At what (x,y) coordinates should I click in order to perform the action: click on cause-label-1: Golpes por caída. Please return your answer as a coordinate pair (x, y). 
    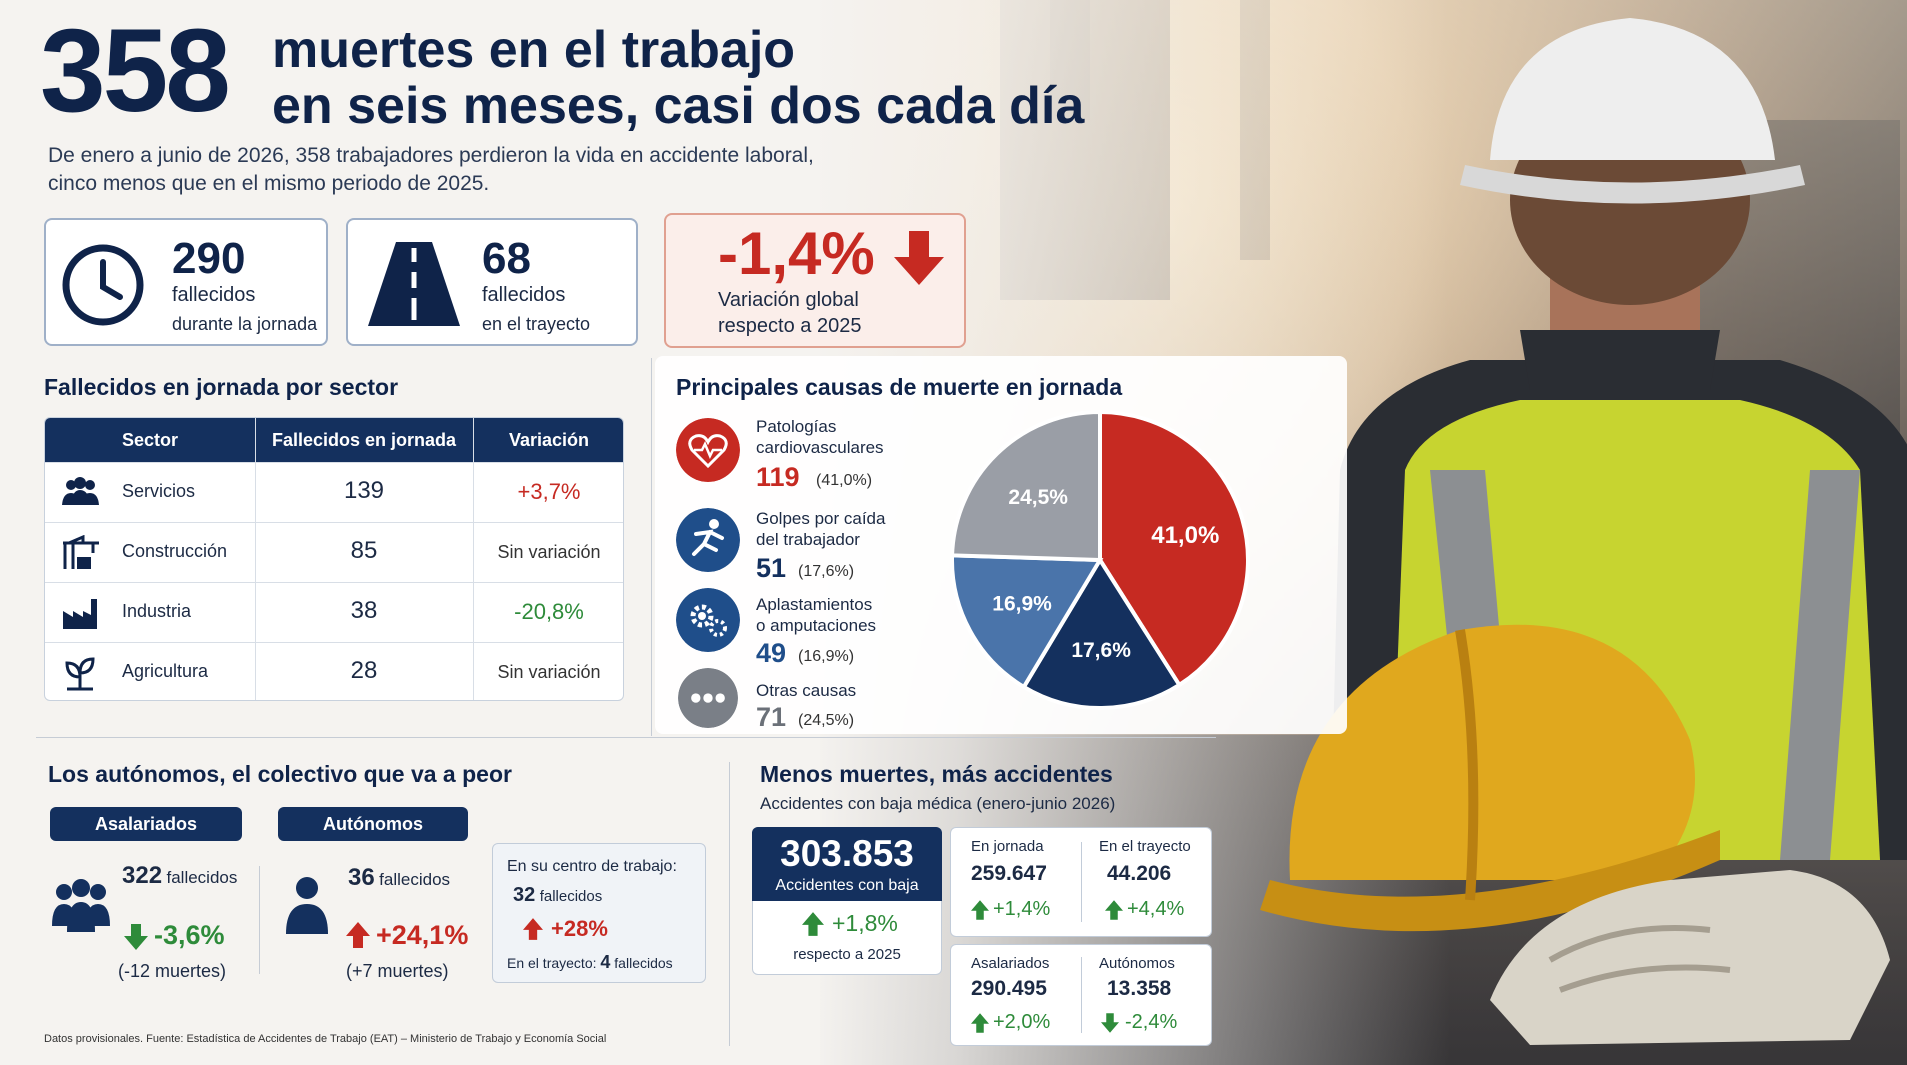
    Looking at the image, I should click on (821, 518).